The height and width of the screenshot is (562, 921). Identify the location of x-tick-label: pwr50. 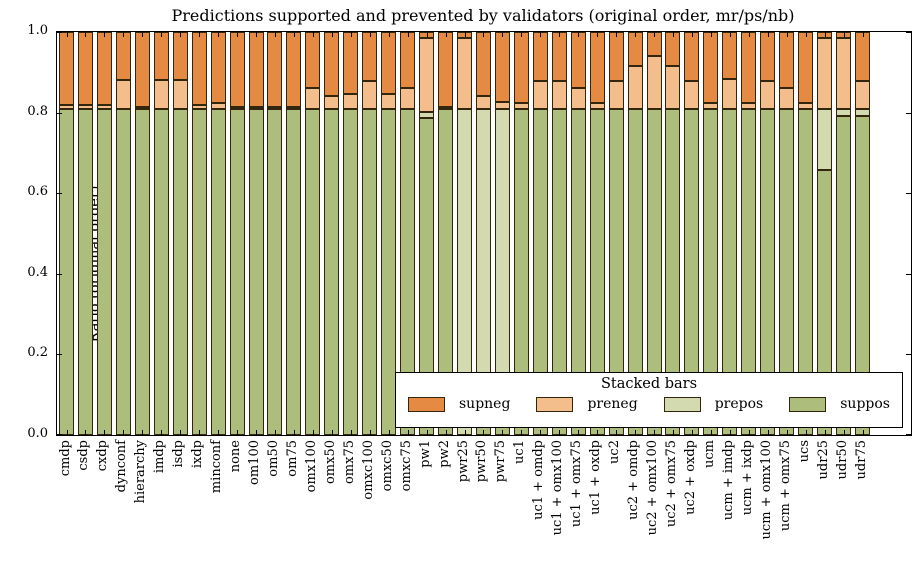
(482, 461).